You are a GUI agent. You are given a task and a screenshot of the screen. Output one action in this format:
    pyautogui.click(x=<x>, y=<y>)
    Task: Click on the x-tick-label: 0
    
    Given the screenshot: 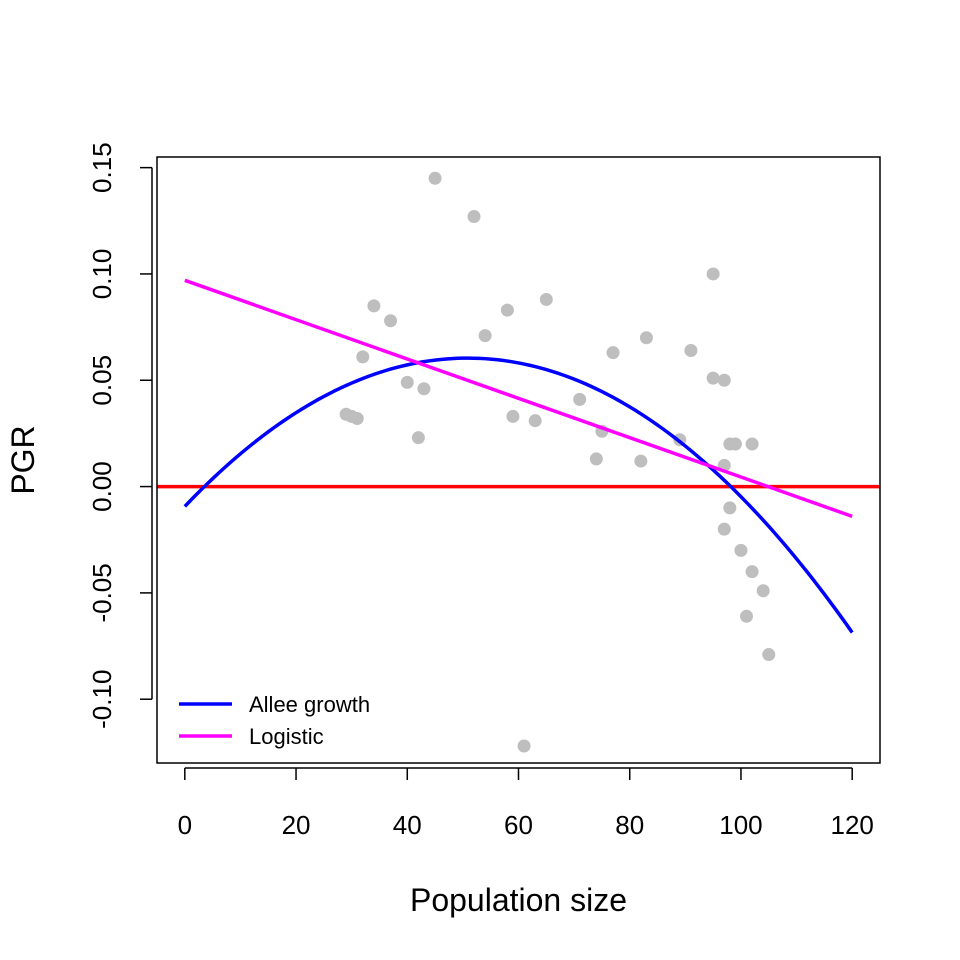 What is the action you would take?
    pyautogui.click(x=185, y=825)
    